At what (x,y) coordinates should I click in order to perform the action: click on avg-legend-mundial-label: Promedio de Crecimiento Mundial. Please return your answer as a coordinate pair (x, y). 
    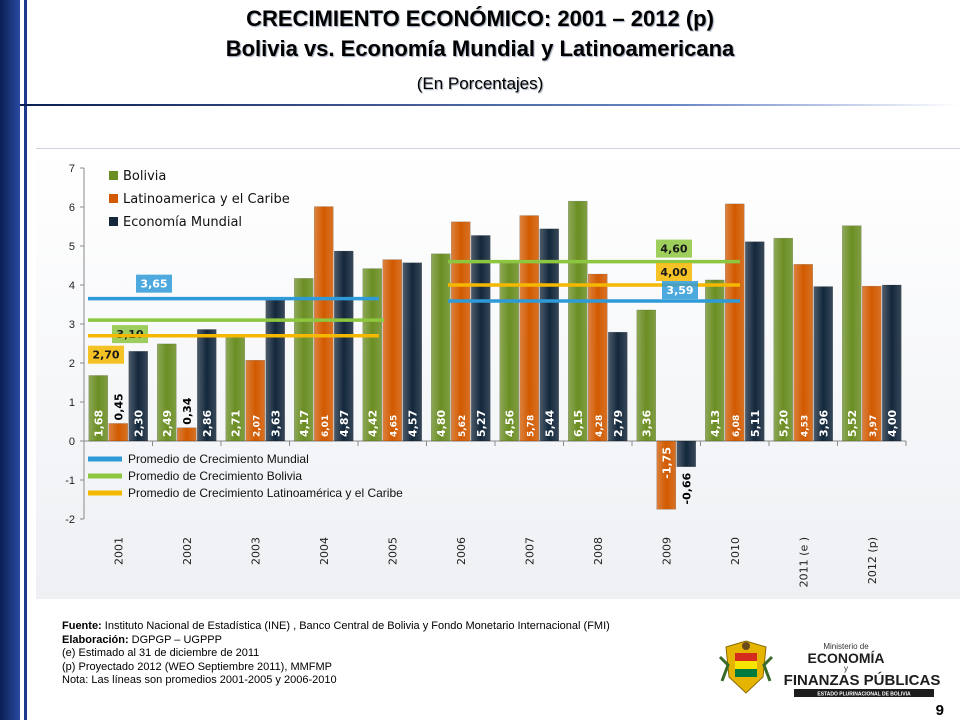
    Looking at the image, I should click on (218, 459).